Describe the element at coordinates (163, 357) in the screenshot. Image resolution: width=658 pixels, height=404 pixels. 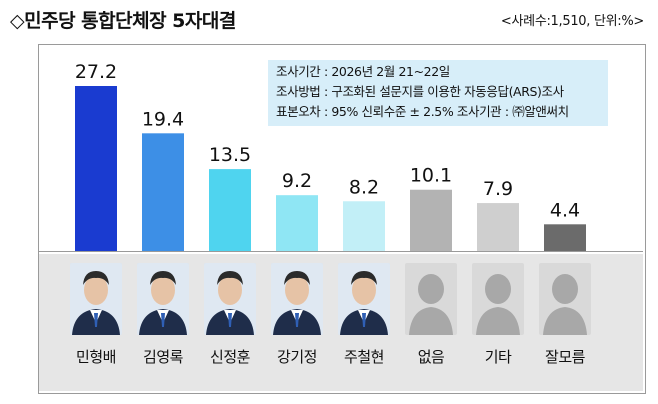
I see `category-label: 김영록` at that location.